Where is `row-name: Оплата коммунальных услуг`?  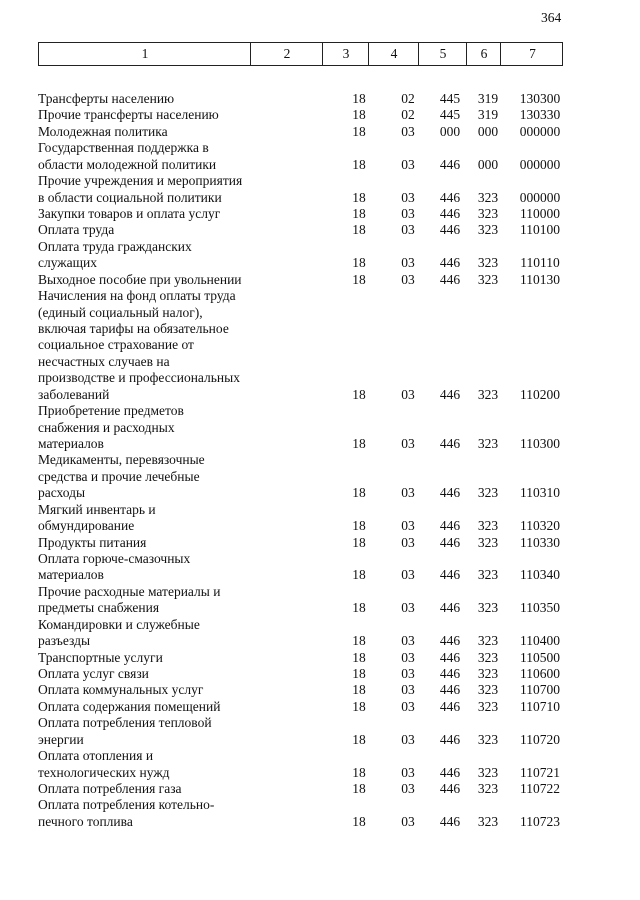
row-name: Оплата коммунальных услуг is located at coordinates (121, 690).